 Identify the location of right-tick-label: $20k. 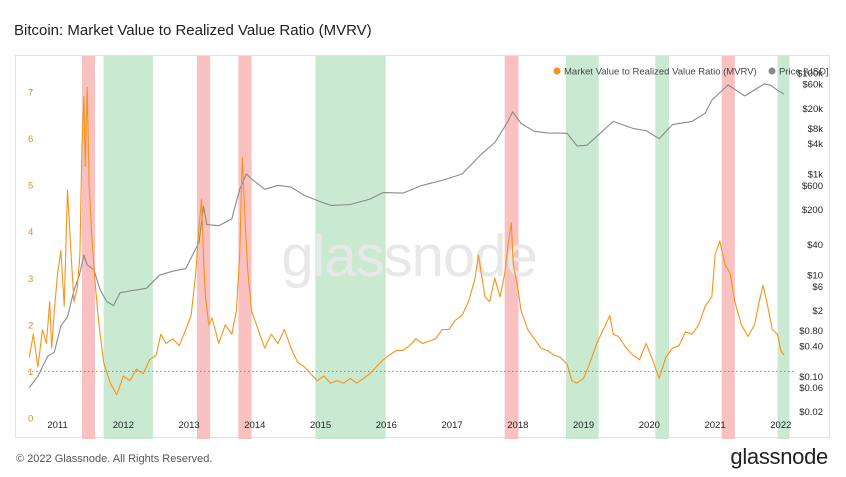
(812, 109).